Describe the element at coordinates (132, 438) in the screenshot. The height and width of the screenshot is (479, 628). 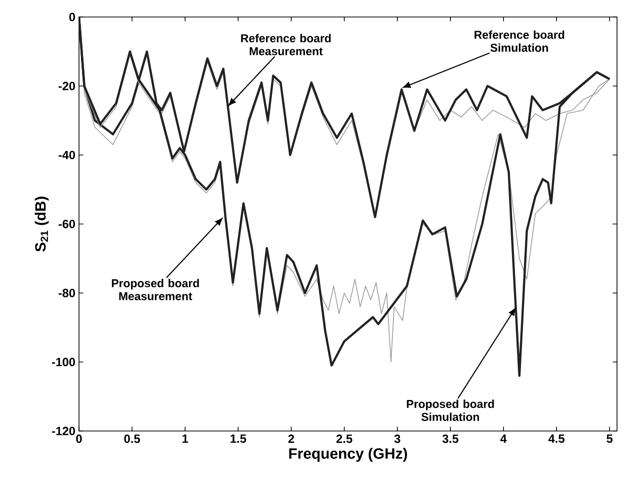
I see `x-tick-label: 0.5` at that location.